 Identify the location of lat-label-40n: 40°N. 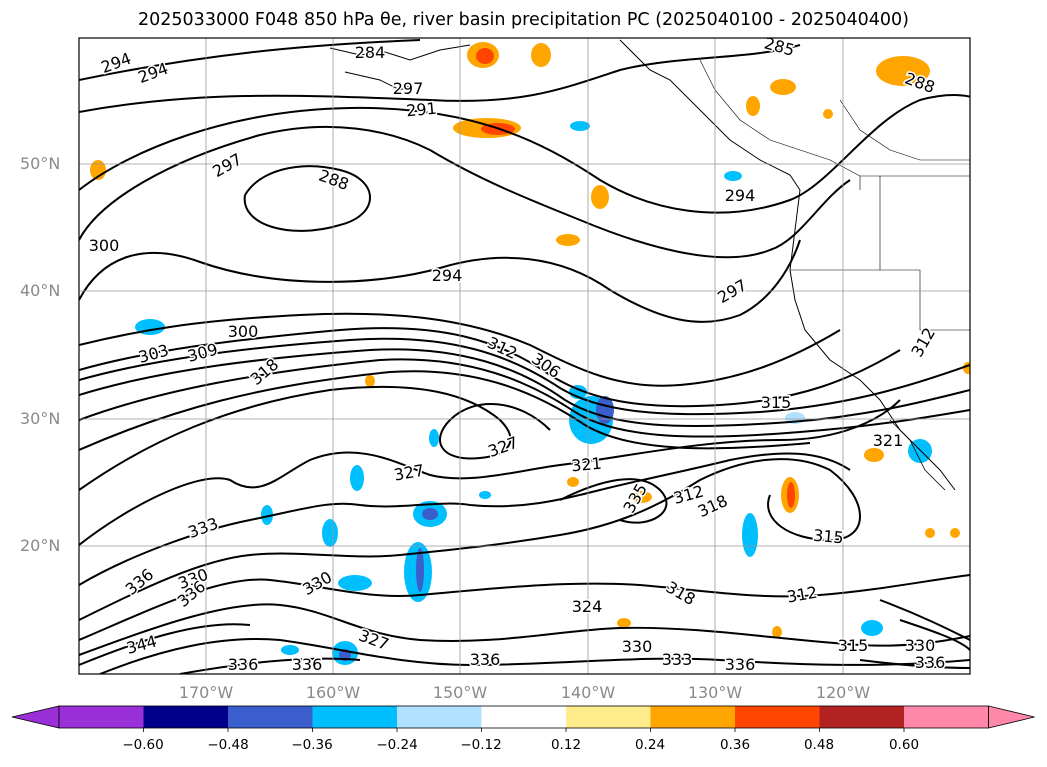
(40, 290).